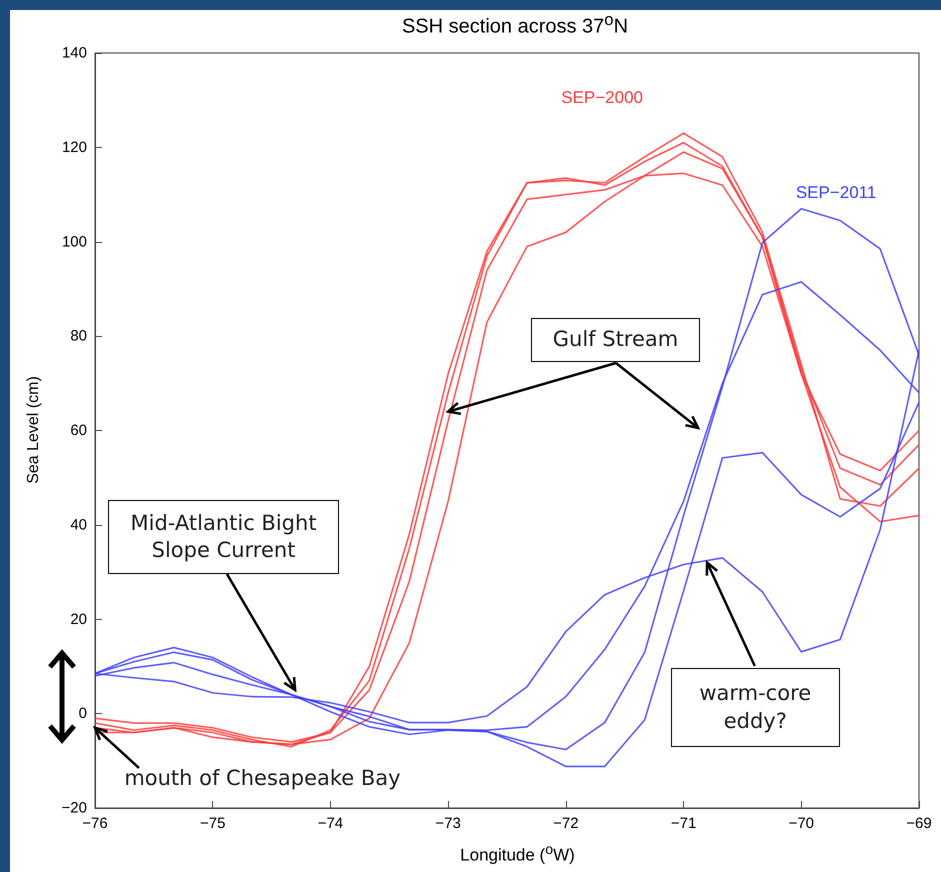 The height and width of the screenshot is (872, 941). I want to click on x-tick-label: −74, so click(331, 823).